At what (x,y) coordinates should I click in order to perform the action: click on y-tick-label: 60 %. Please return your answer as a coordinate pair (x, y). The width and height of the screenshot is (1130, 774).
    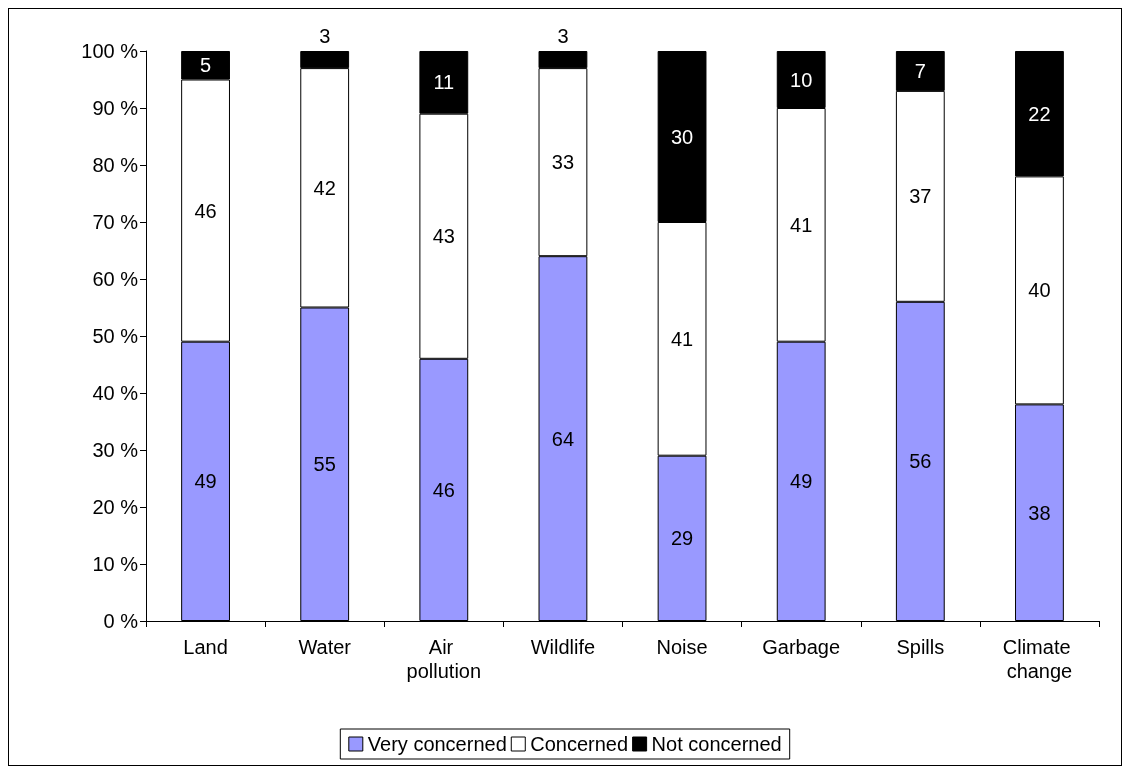
    Looking at the image, I should click on (115, 279).